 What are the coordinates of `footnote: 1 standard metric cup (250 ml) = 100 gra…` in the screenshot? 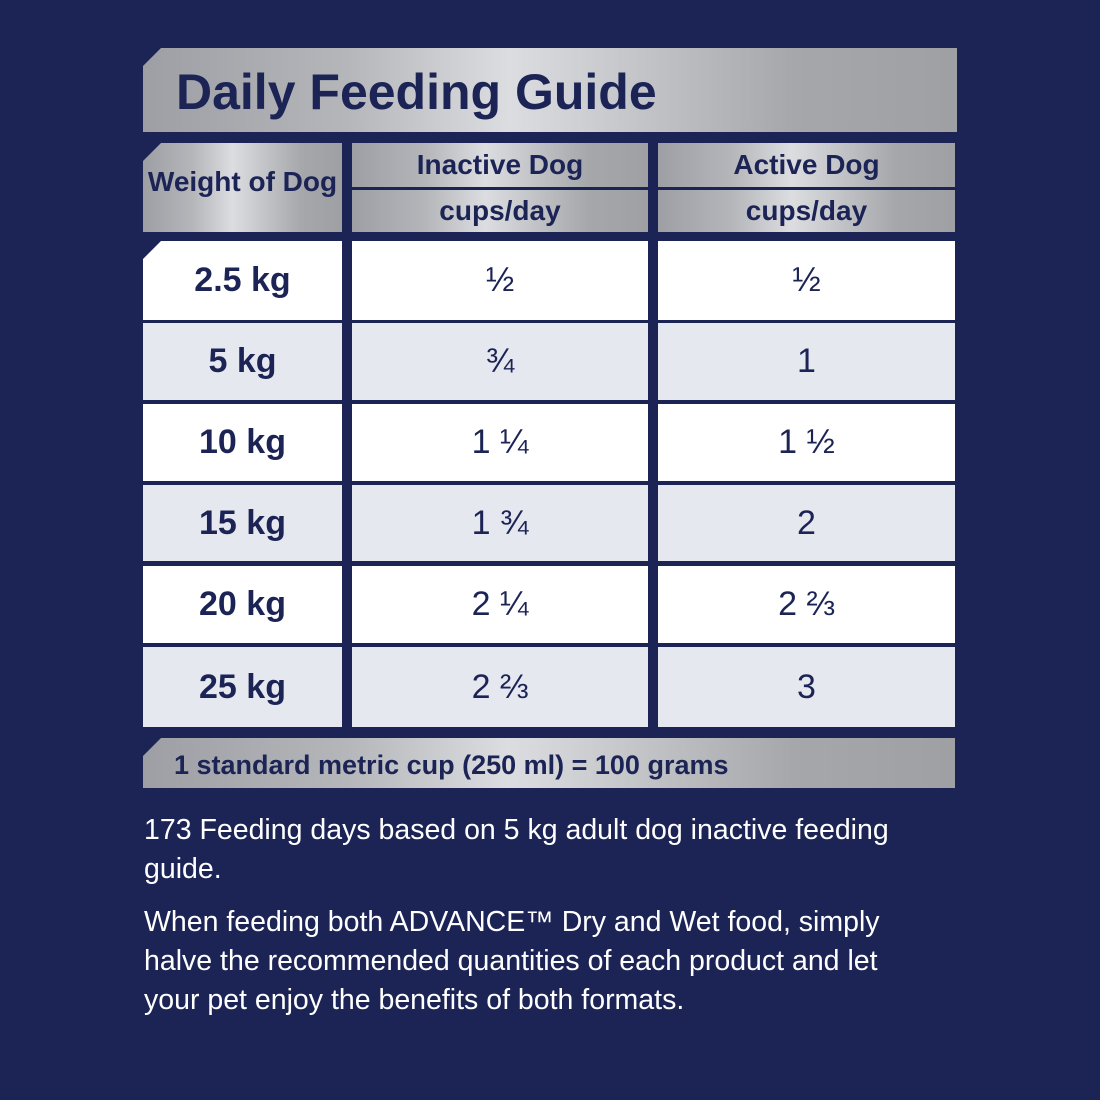 It's located at (549, 763).